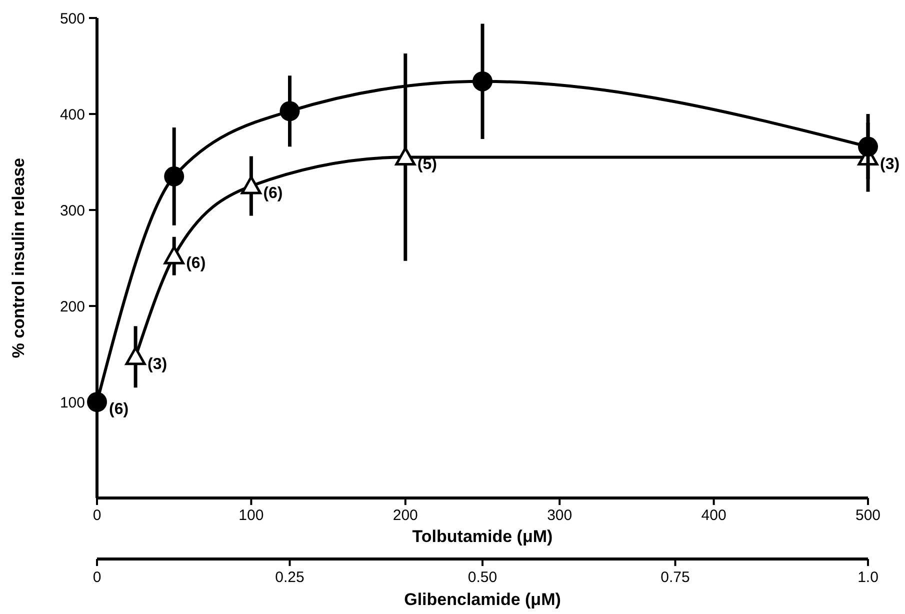 The height and width of the screenshot is (614, 905). I want to click on x-tick-label: 200, so click(405, 515).